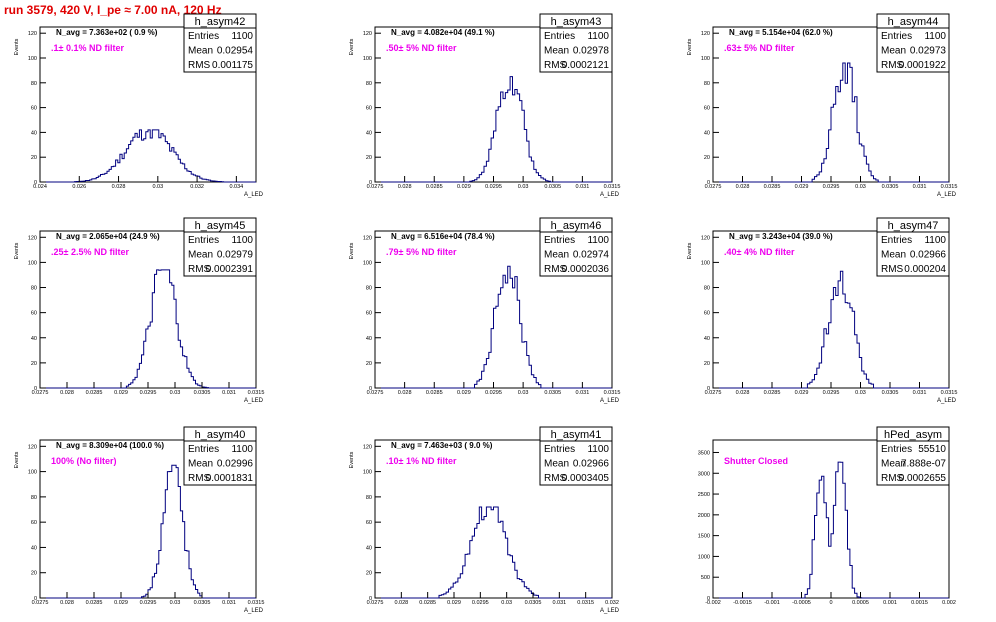 Image resolution: width=996 pixels, height=622 pixels. What do you see at coordinates (759, 48) in the screenshot?
I see `filter-annotation: .63± 5% ND filter` at bounding box center [759, 48].